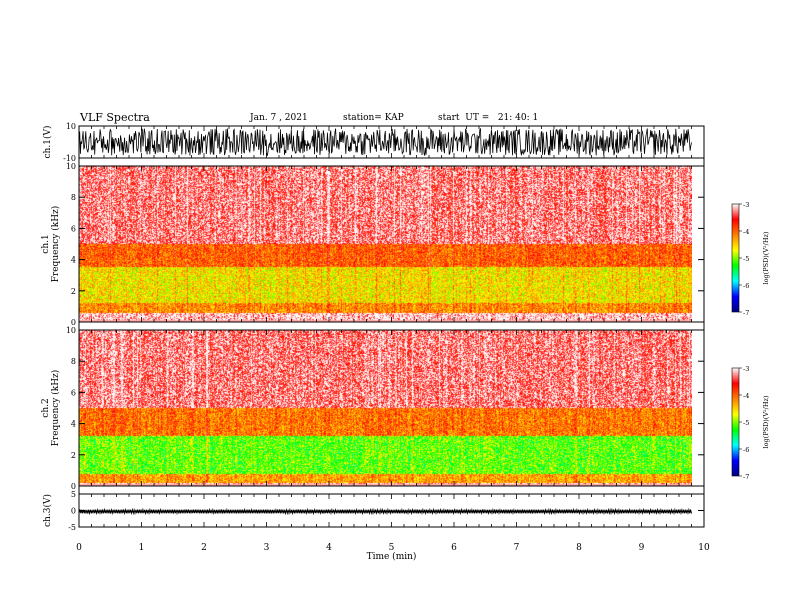 This screenshot has height=612, width=792. What do you see at coordinates (73, 228) in the screenshot?
I see `ch1-spectrogram-y-tick-label: 6` at bounding box center [73, 228].